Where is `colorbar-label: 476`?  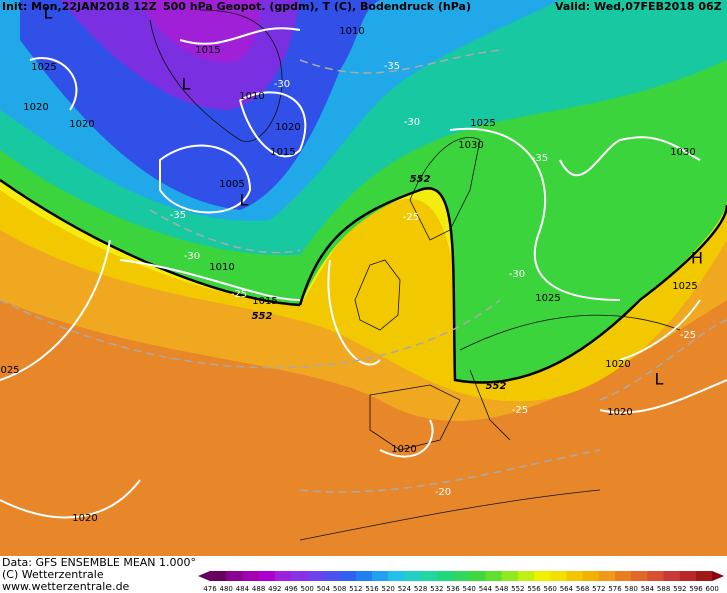 colorbar-label: 476 is located at coordinates (210, 589).